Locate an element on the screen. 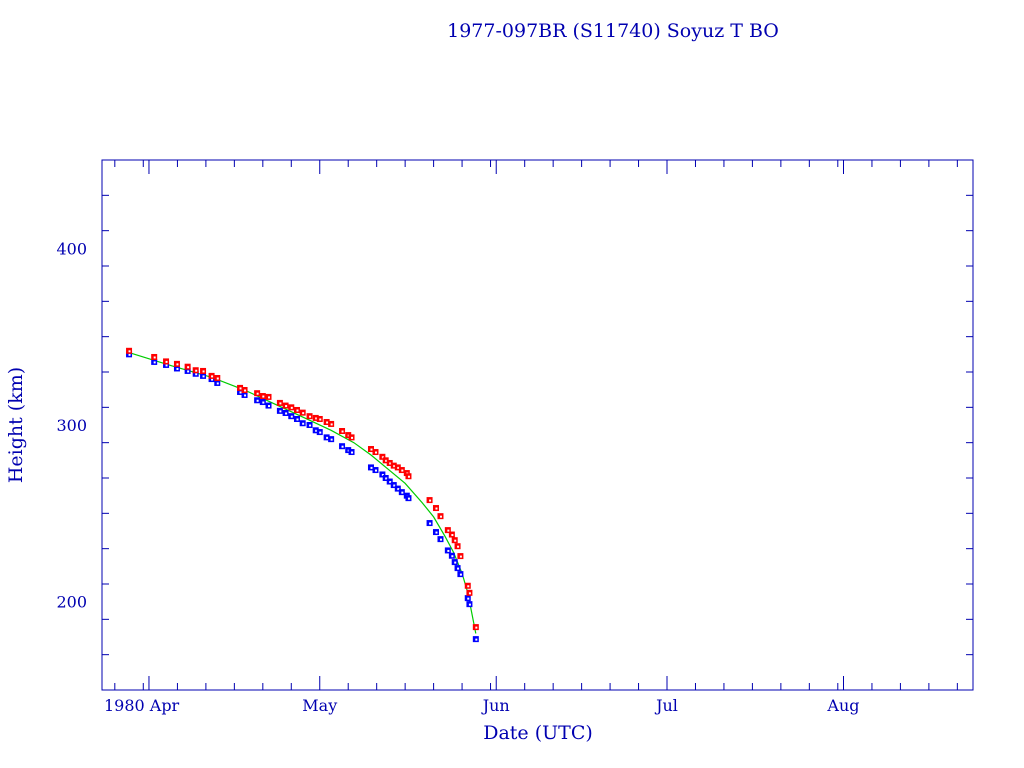 This screenshot has height=768, width=1024. x-tick-label: Jul is located at coordinates (666, 705).